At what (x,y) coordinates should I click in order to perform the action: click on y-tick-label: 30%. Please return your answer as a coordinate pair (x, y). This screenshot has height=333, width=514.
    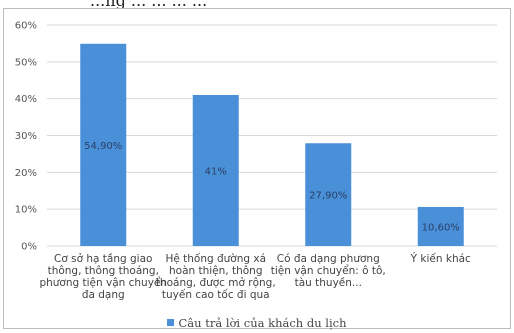
    Looking at the image, I should click on (26, 136).